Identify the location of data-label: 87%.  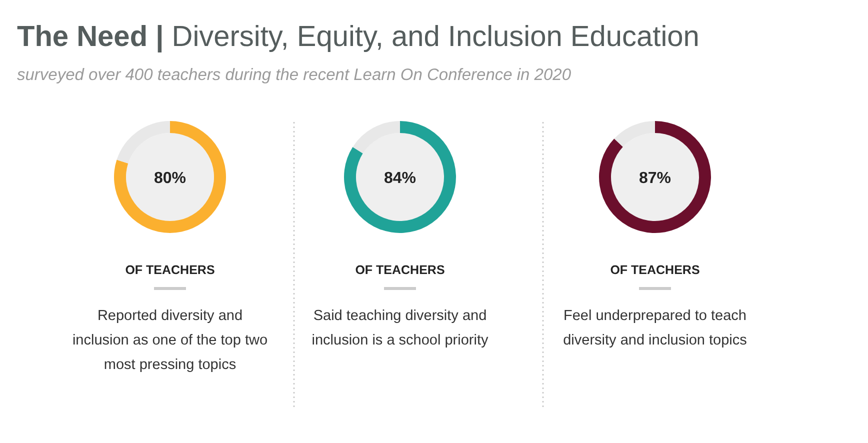
(655, 178).